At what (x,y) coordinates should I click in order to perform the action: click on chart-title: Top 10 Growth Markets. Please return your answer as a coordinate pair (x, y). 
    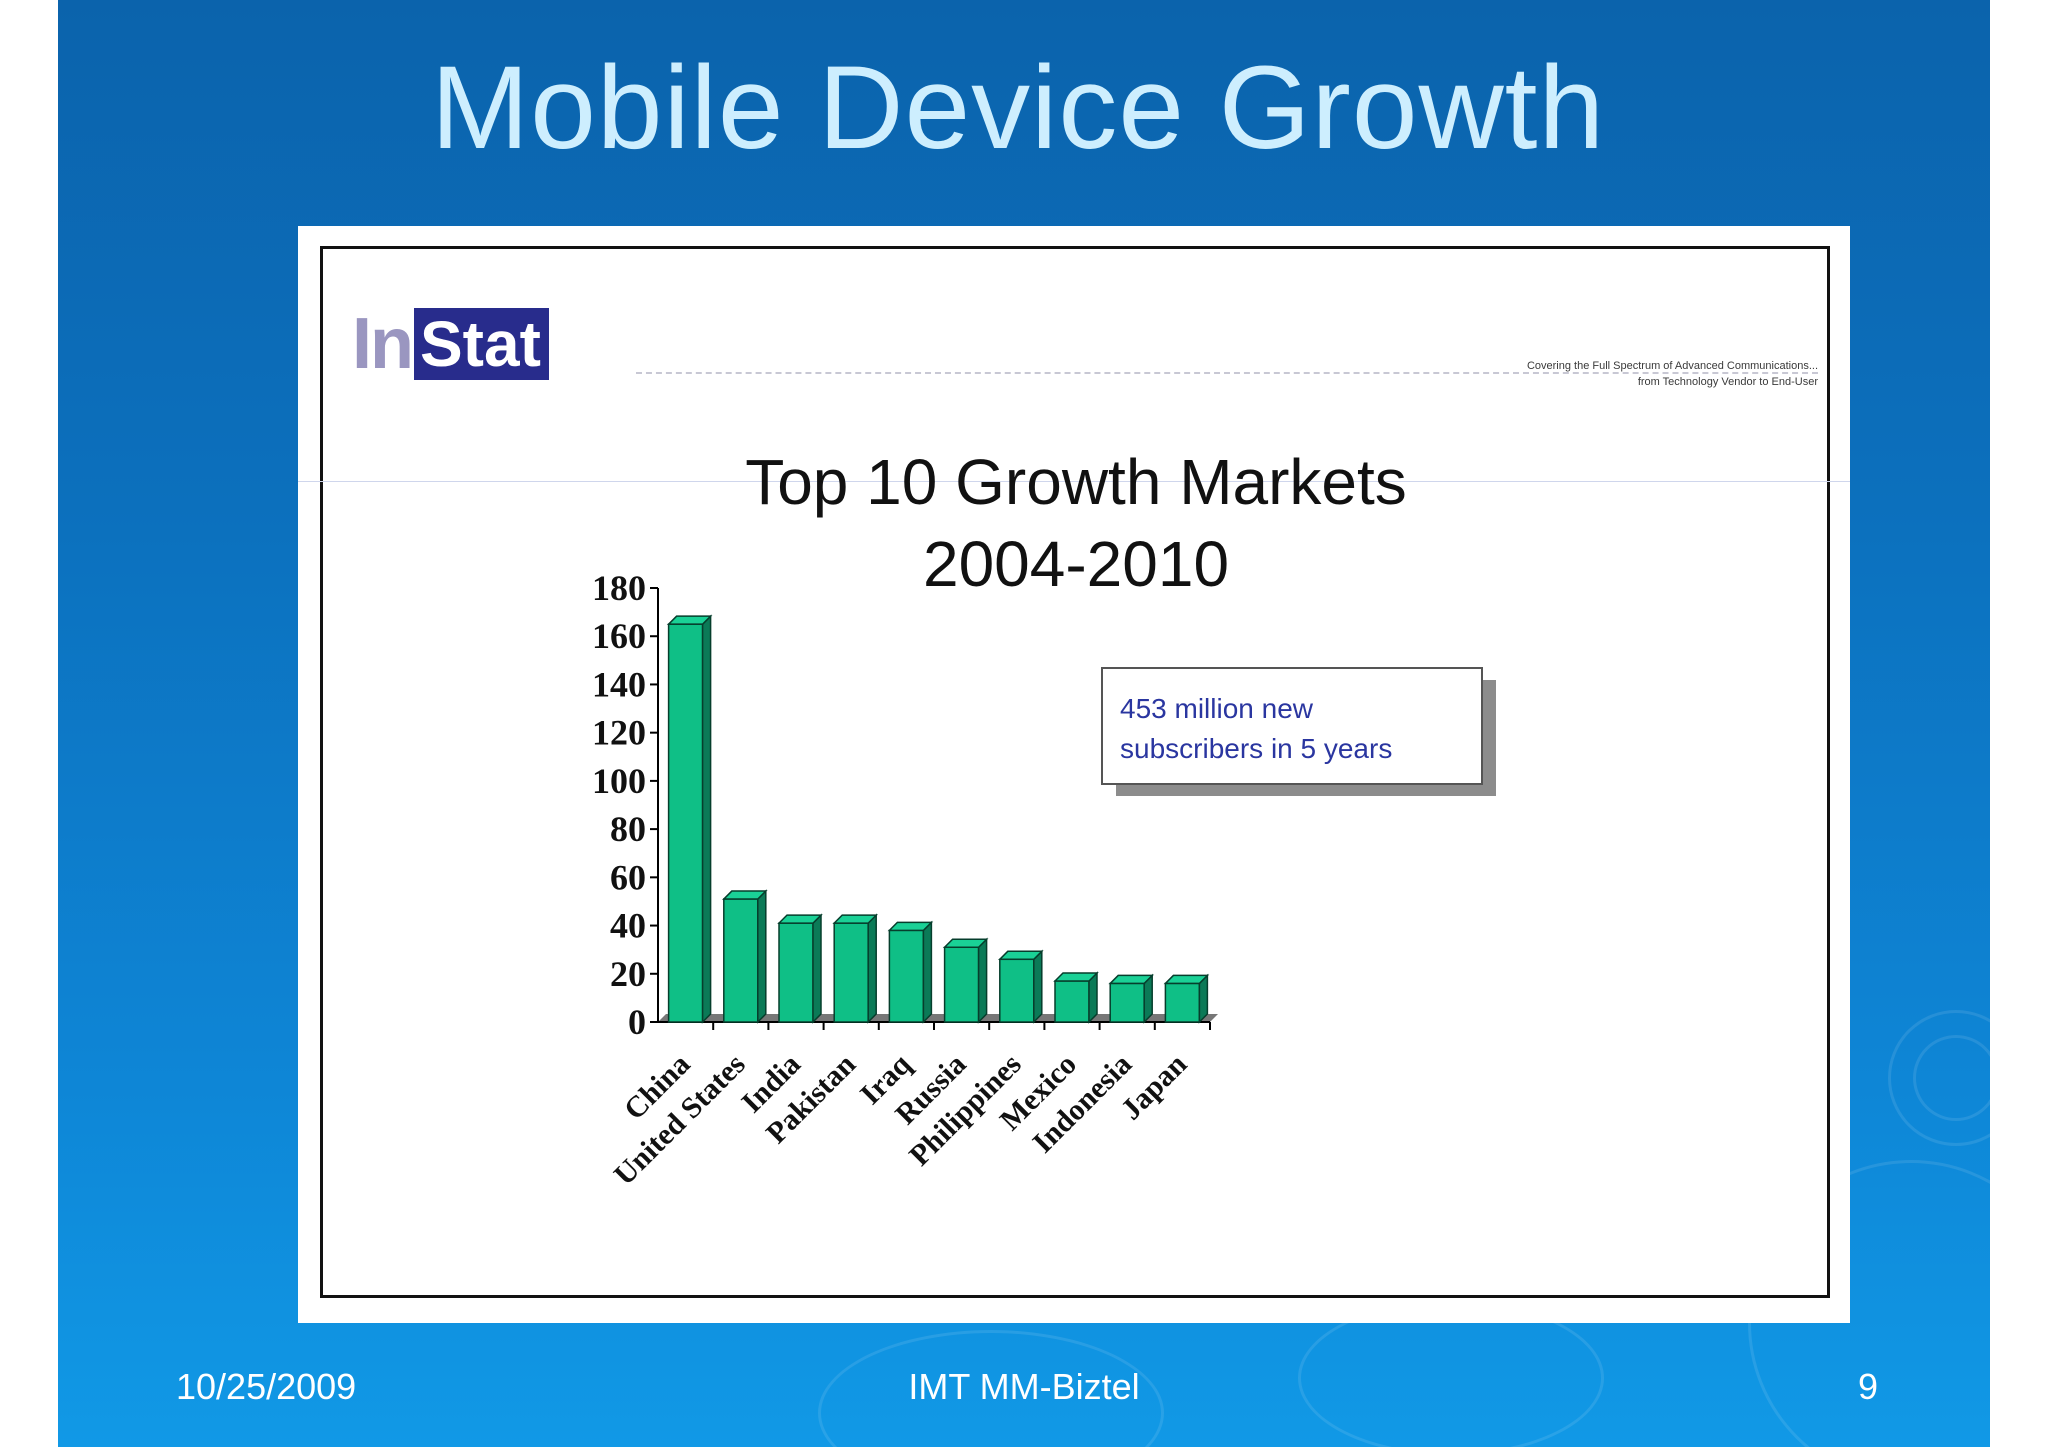
    Looking at the image, I should click on (1076, 482).